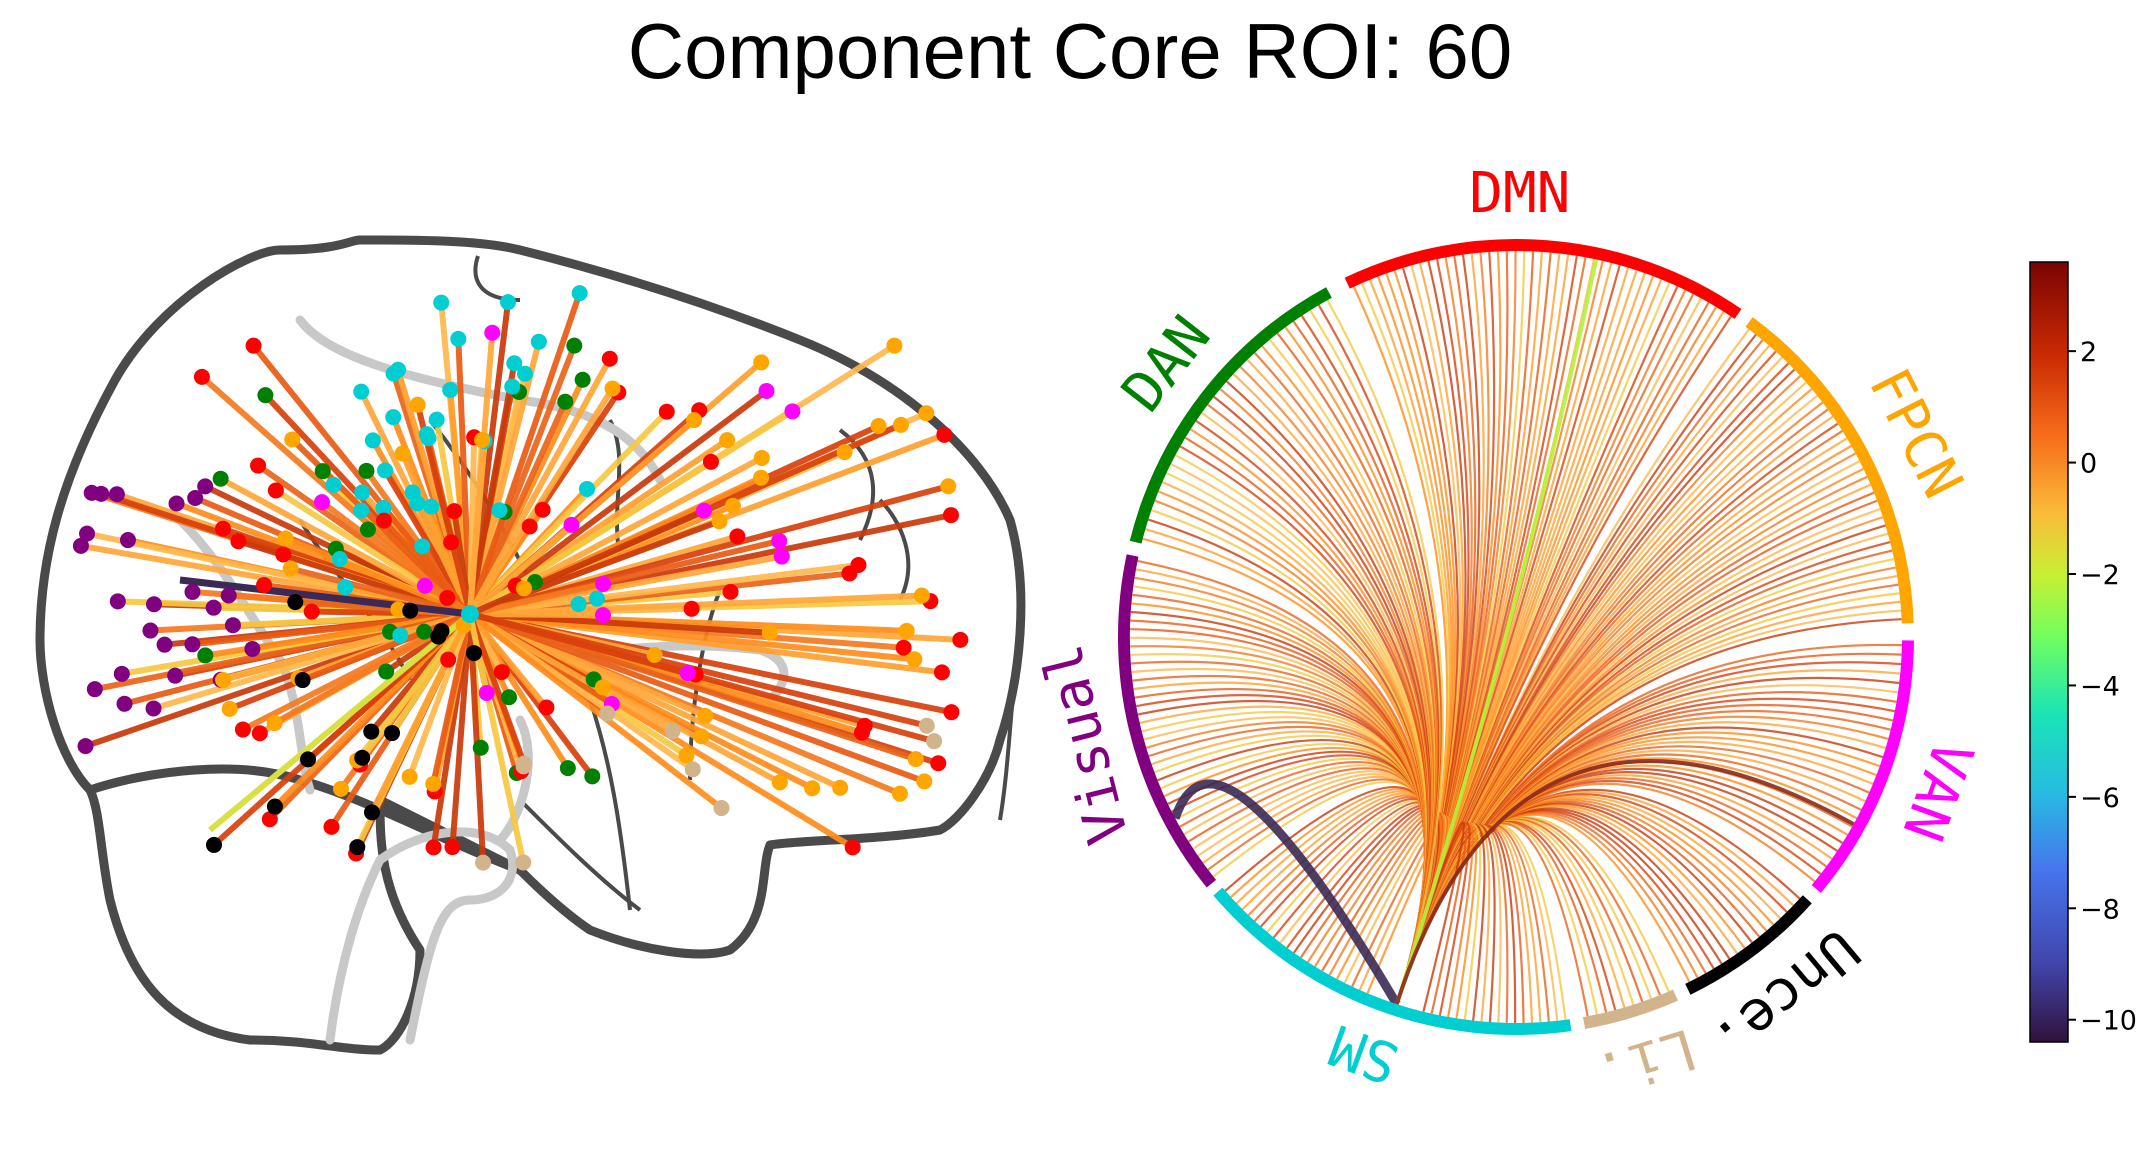 This screenshot has height=1164, width=2140. I want to click on brain-edge-strong, so click(340, 722).